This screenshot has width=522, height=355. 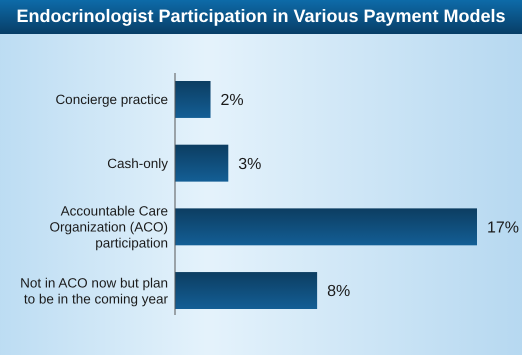 I want to click on data-label: 2%, so click(x=232, y=101).